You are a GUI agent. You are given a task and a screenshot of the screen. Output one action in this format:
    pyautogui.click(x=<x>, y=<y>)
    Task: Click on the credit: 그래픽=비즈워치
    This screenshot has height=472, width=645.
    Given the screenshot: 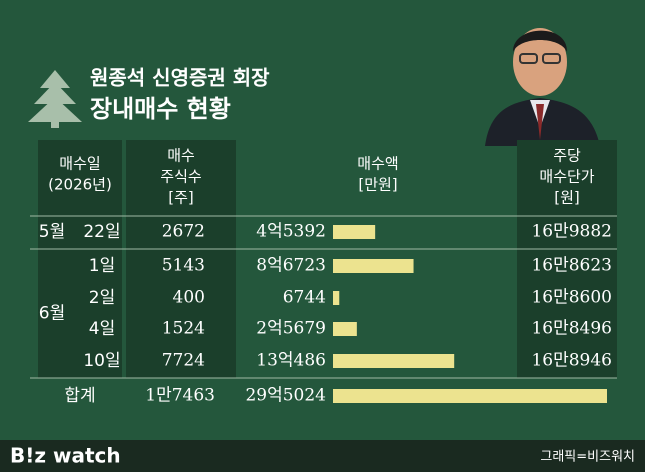 What is the action you would take?
    pyautogui.click(x=587, y=457)
    